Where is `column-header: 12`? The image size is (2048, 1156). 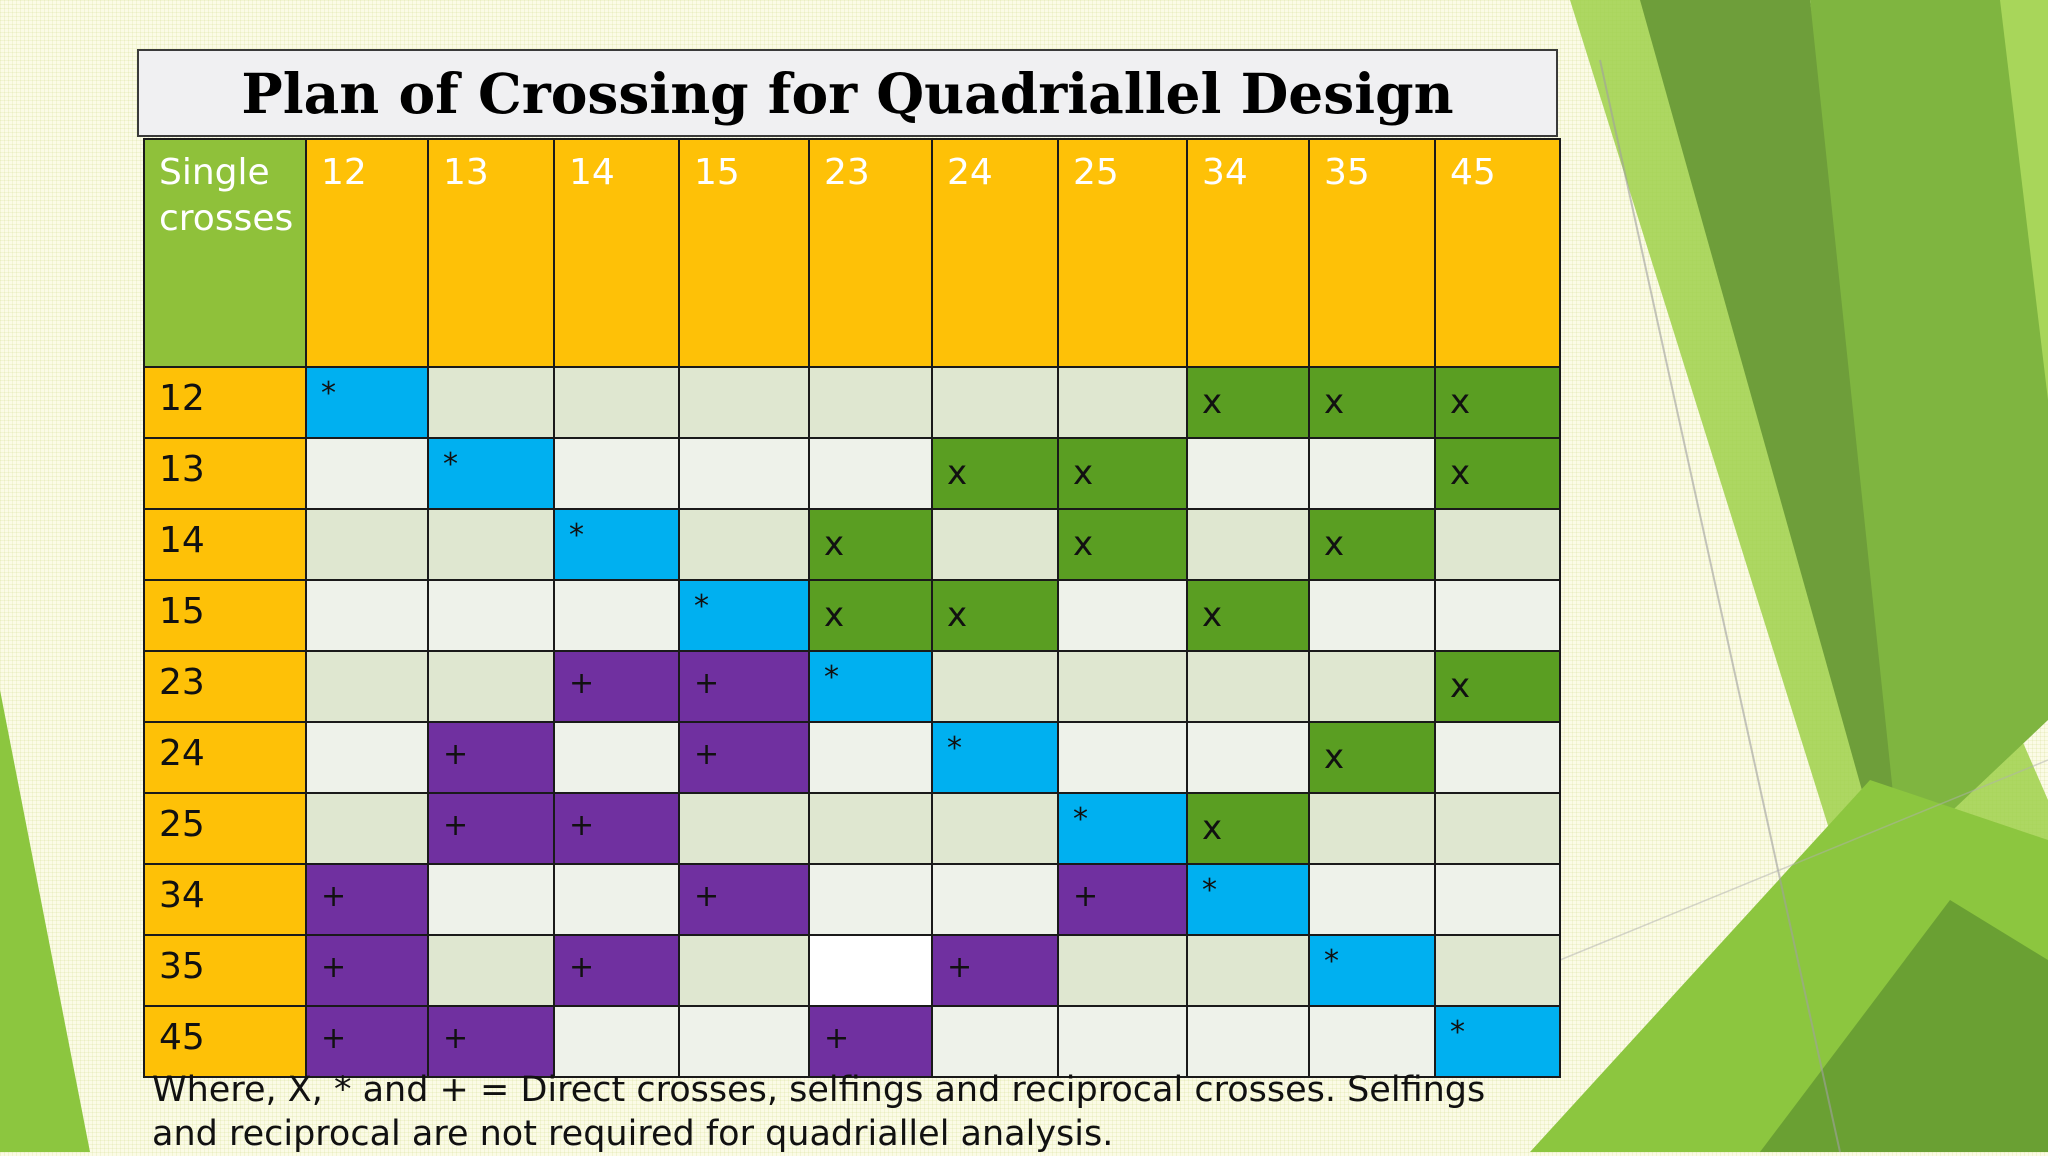 column-header: 12 is located at coordinates (367, 253).